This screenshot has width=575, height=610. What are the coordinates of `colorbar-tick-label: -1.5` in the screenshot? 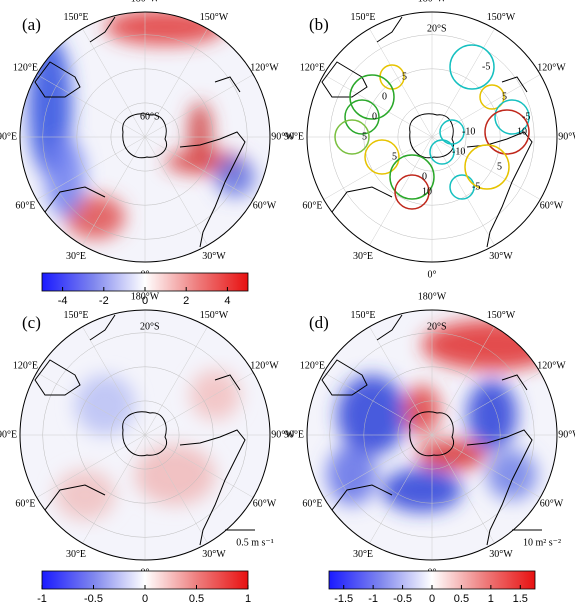 It's located at (343, 599).